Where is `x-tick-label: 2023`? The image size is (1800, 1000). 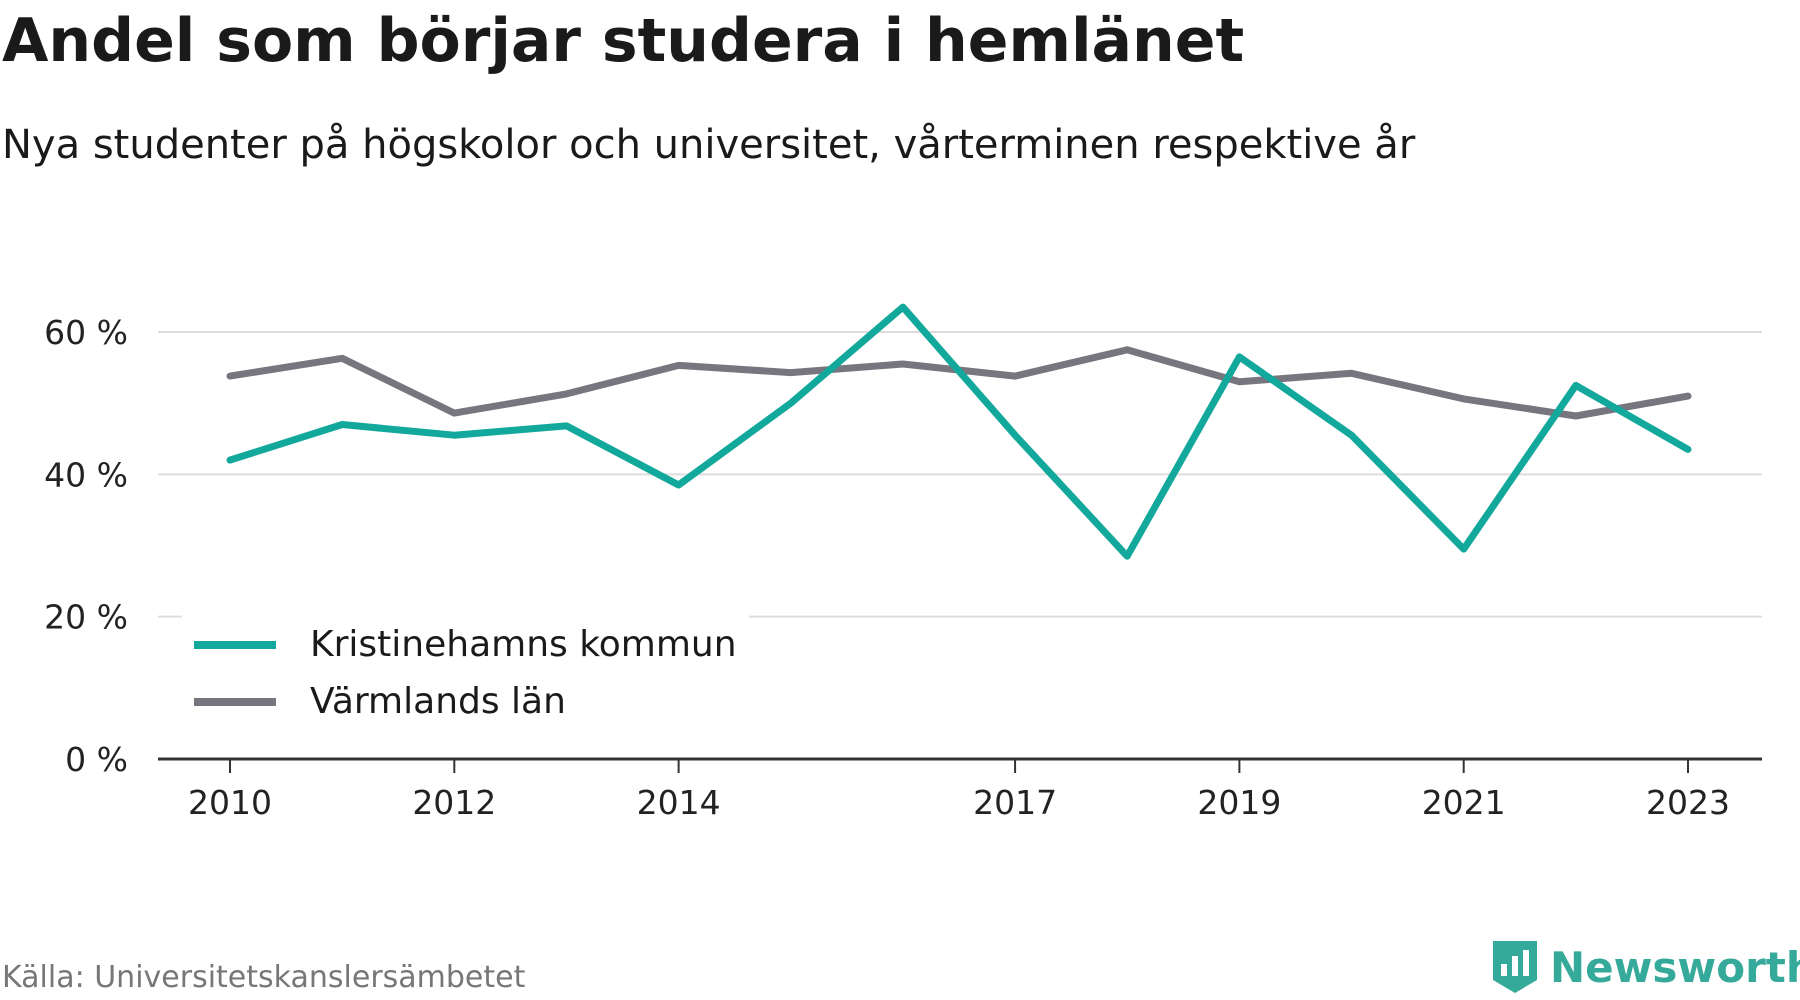 x-tick-label: 2023 is located at coordinates (1688, 802).